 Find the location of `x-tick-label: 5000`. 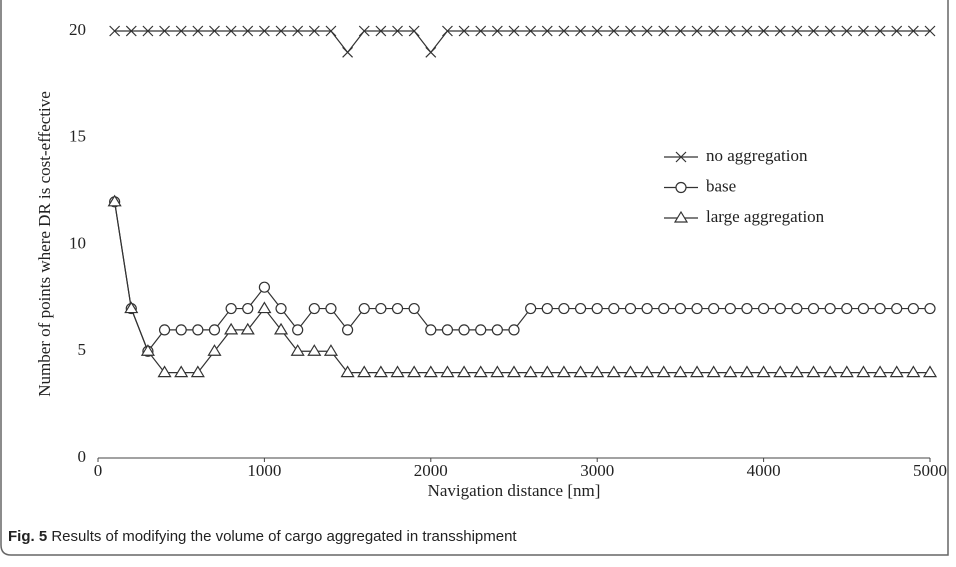

x-tick-label: 5000 is located at coordinates (930, 470).